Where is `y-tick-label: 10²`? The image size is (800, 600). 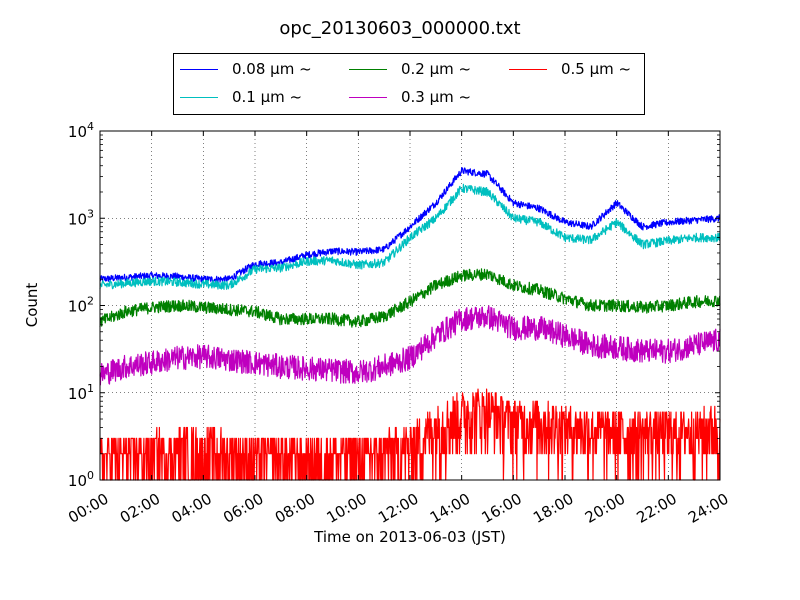
y-tick-label: 10² is located at coordinates (81, 305).